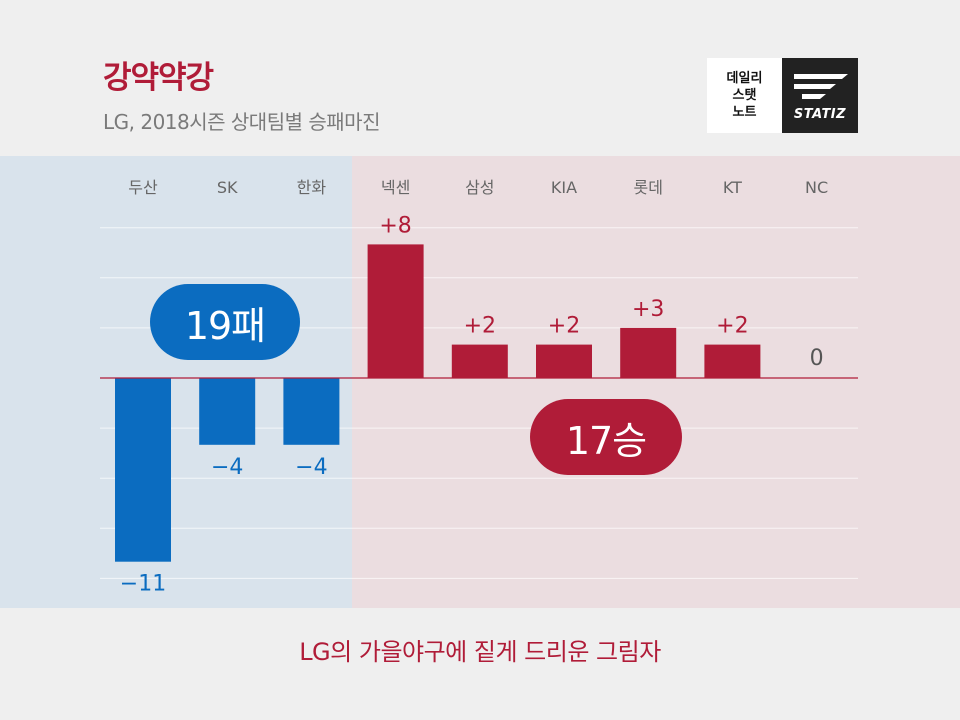 Image resolution: width=960 pixels, height=720 pixels. Describe the element at coordinates (480, 652) in the screenshot. I see `chart-caption: LG의 가을야구에 짙게 드리운 그림자` at that location.